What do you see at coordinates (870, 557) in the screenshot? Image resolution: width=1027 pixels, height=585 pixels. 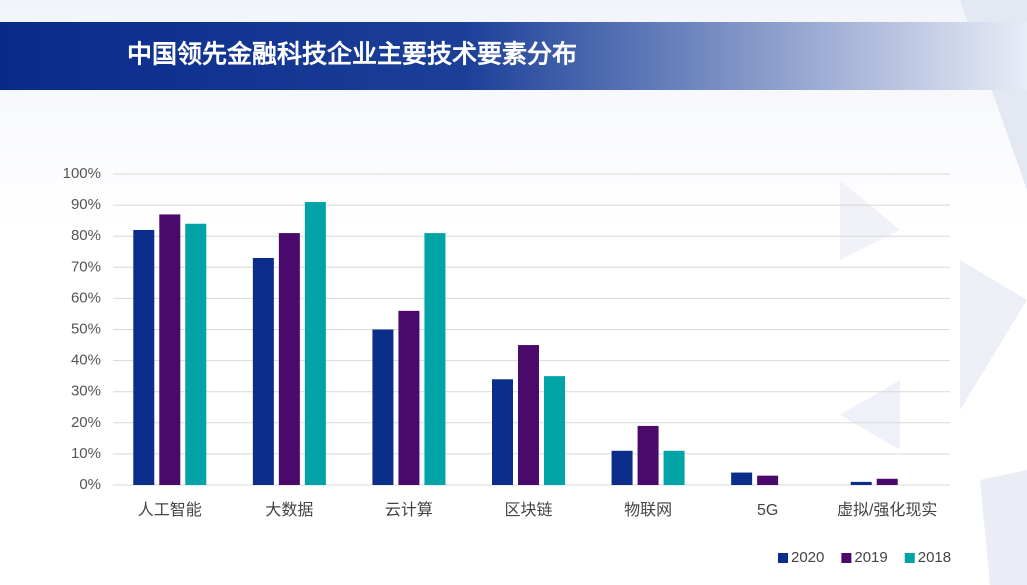 I see `legend-label: 2019` at bounding box center [870, 557].